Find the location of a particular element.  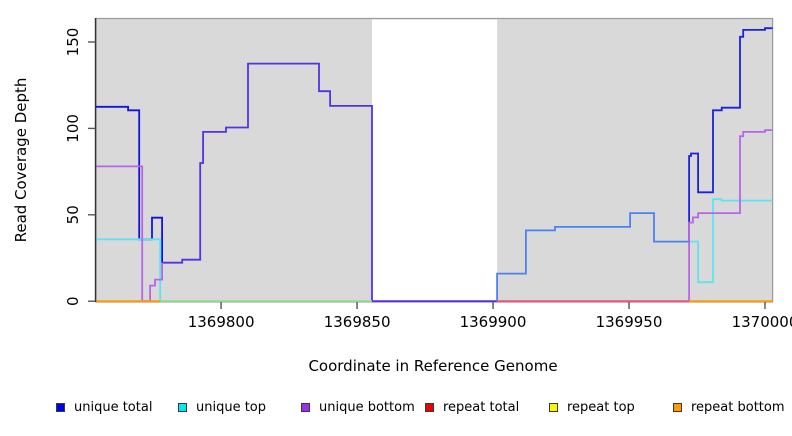

legend-label: unique top is located at coordinates (231, 407).